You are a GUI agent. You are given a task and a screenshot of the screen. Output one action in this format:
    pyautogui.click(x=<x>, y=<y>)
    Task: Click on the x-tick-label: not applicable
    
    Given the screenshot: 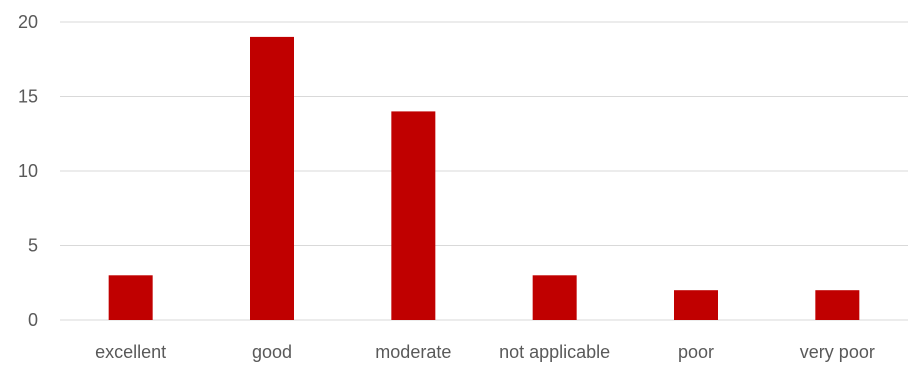 What is the action you would take?
    pyautogui.click(x=554, y=352)
    